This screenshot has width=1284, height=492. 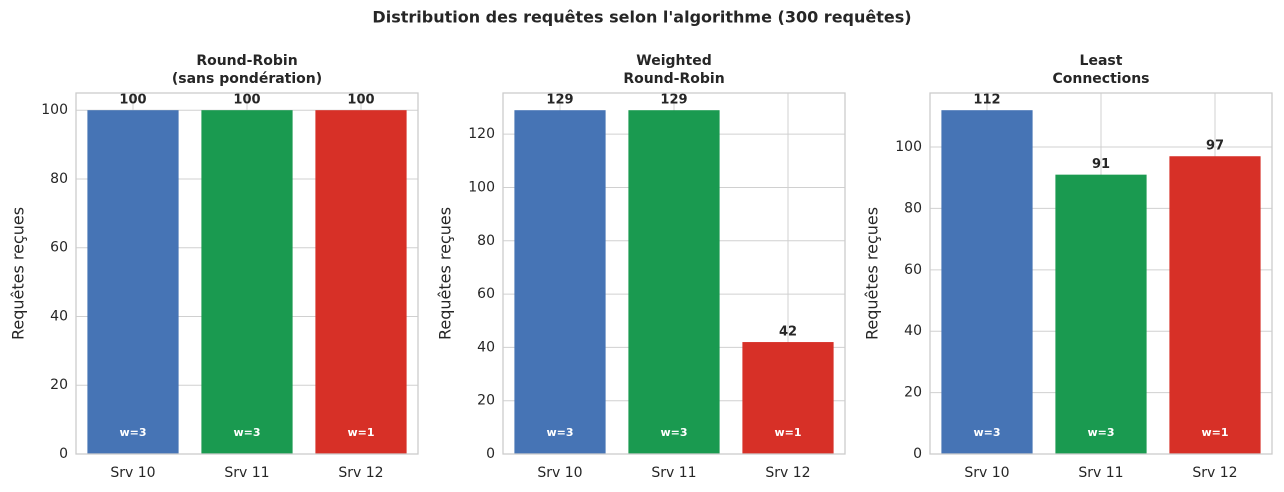 I want to click on value-label: 97, so click(x=1215, y=146).